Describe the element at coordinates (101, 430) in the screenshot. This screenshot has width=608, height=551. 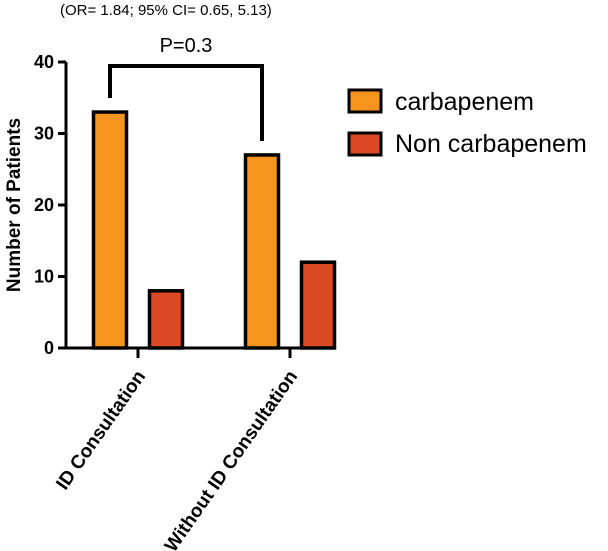
I see `x-category-label: ID Consultation` at that location.